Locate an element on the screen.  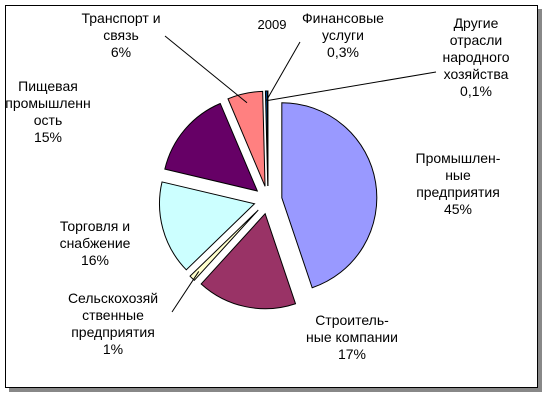
chart-title: 2009 is located at coordinates (272, 24).